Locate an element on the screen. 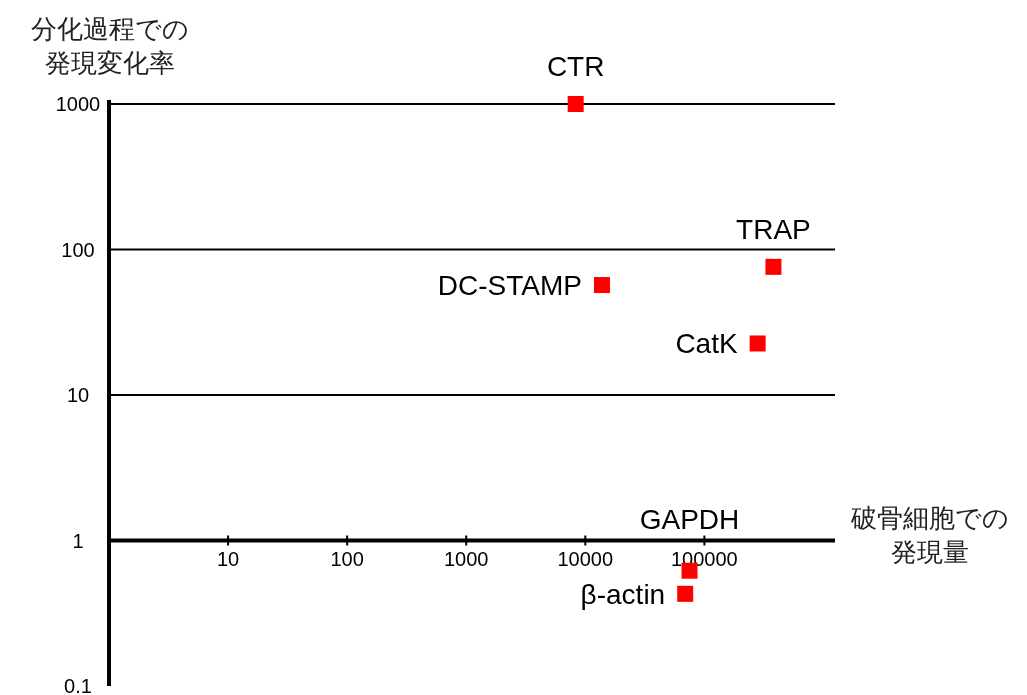 This screenshot has width=1027, height=695. y-tick-label: 10 is located at coordinates (78, 395).